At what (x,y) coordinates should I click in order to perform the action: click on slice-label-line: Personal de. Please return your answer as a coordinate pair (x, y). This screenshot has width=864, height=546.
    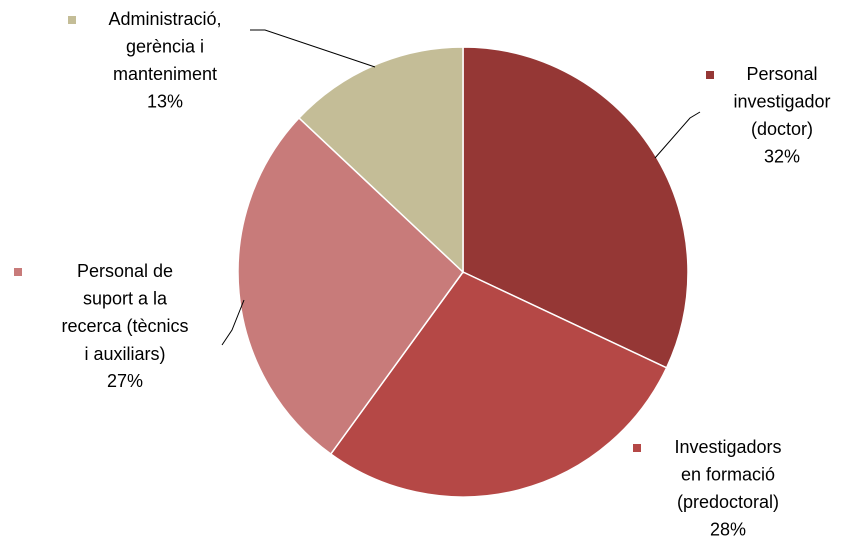
    Looking at the image, I should click on (125, 271).